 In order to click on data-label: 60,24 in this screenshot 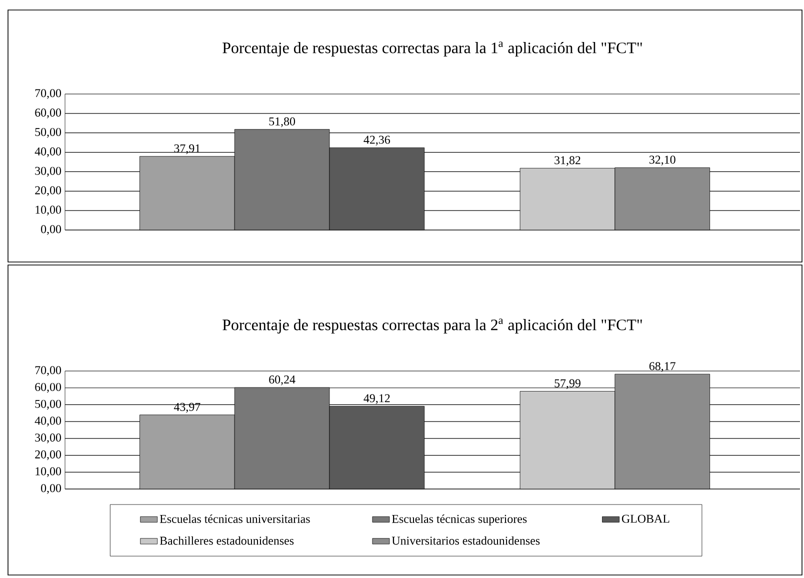, I will do `click(282, 380)`.